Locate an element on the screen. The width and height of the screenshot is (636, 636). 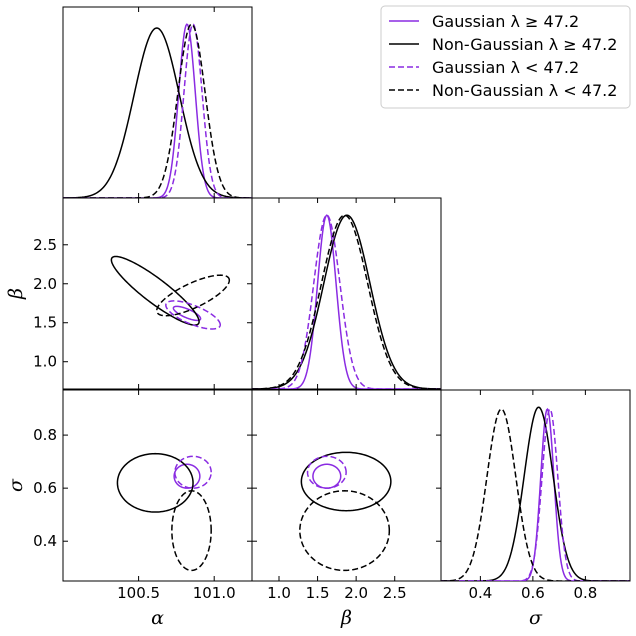
x-tick-label-beta: 2.0 is located at coordinates (356, 593).